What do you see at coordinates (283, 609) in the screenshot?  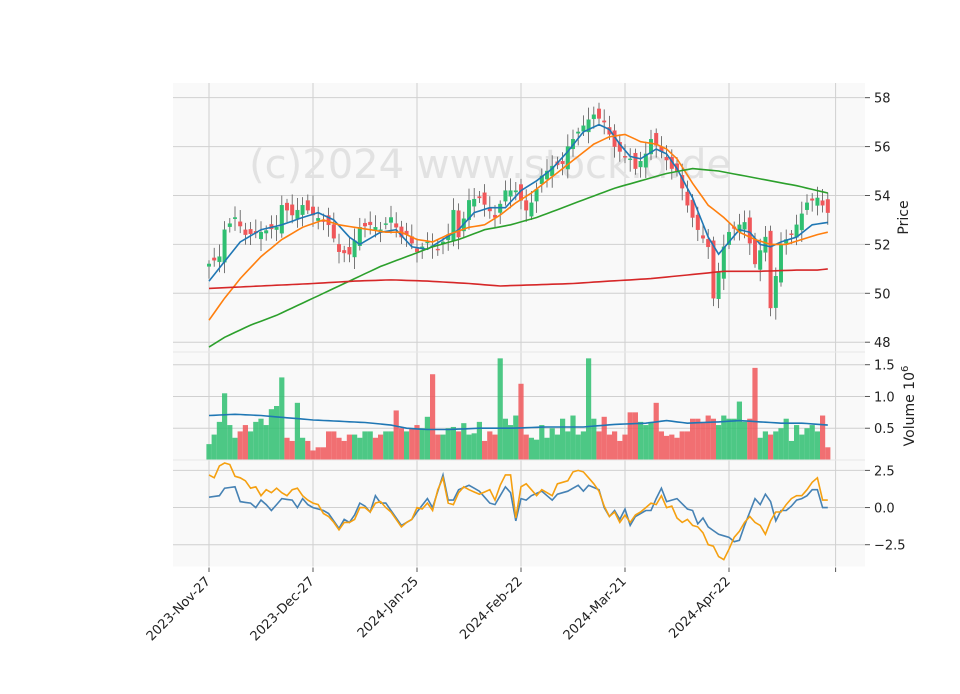 I see `x-tick-label: 2023-Dec-27` at bounding box center [283, 609].